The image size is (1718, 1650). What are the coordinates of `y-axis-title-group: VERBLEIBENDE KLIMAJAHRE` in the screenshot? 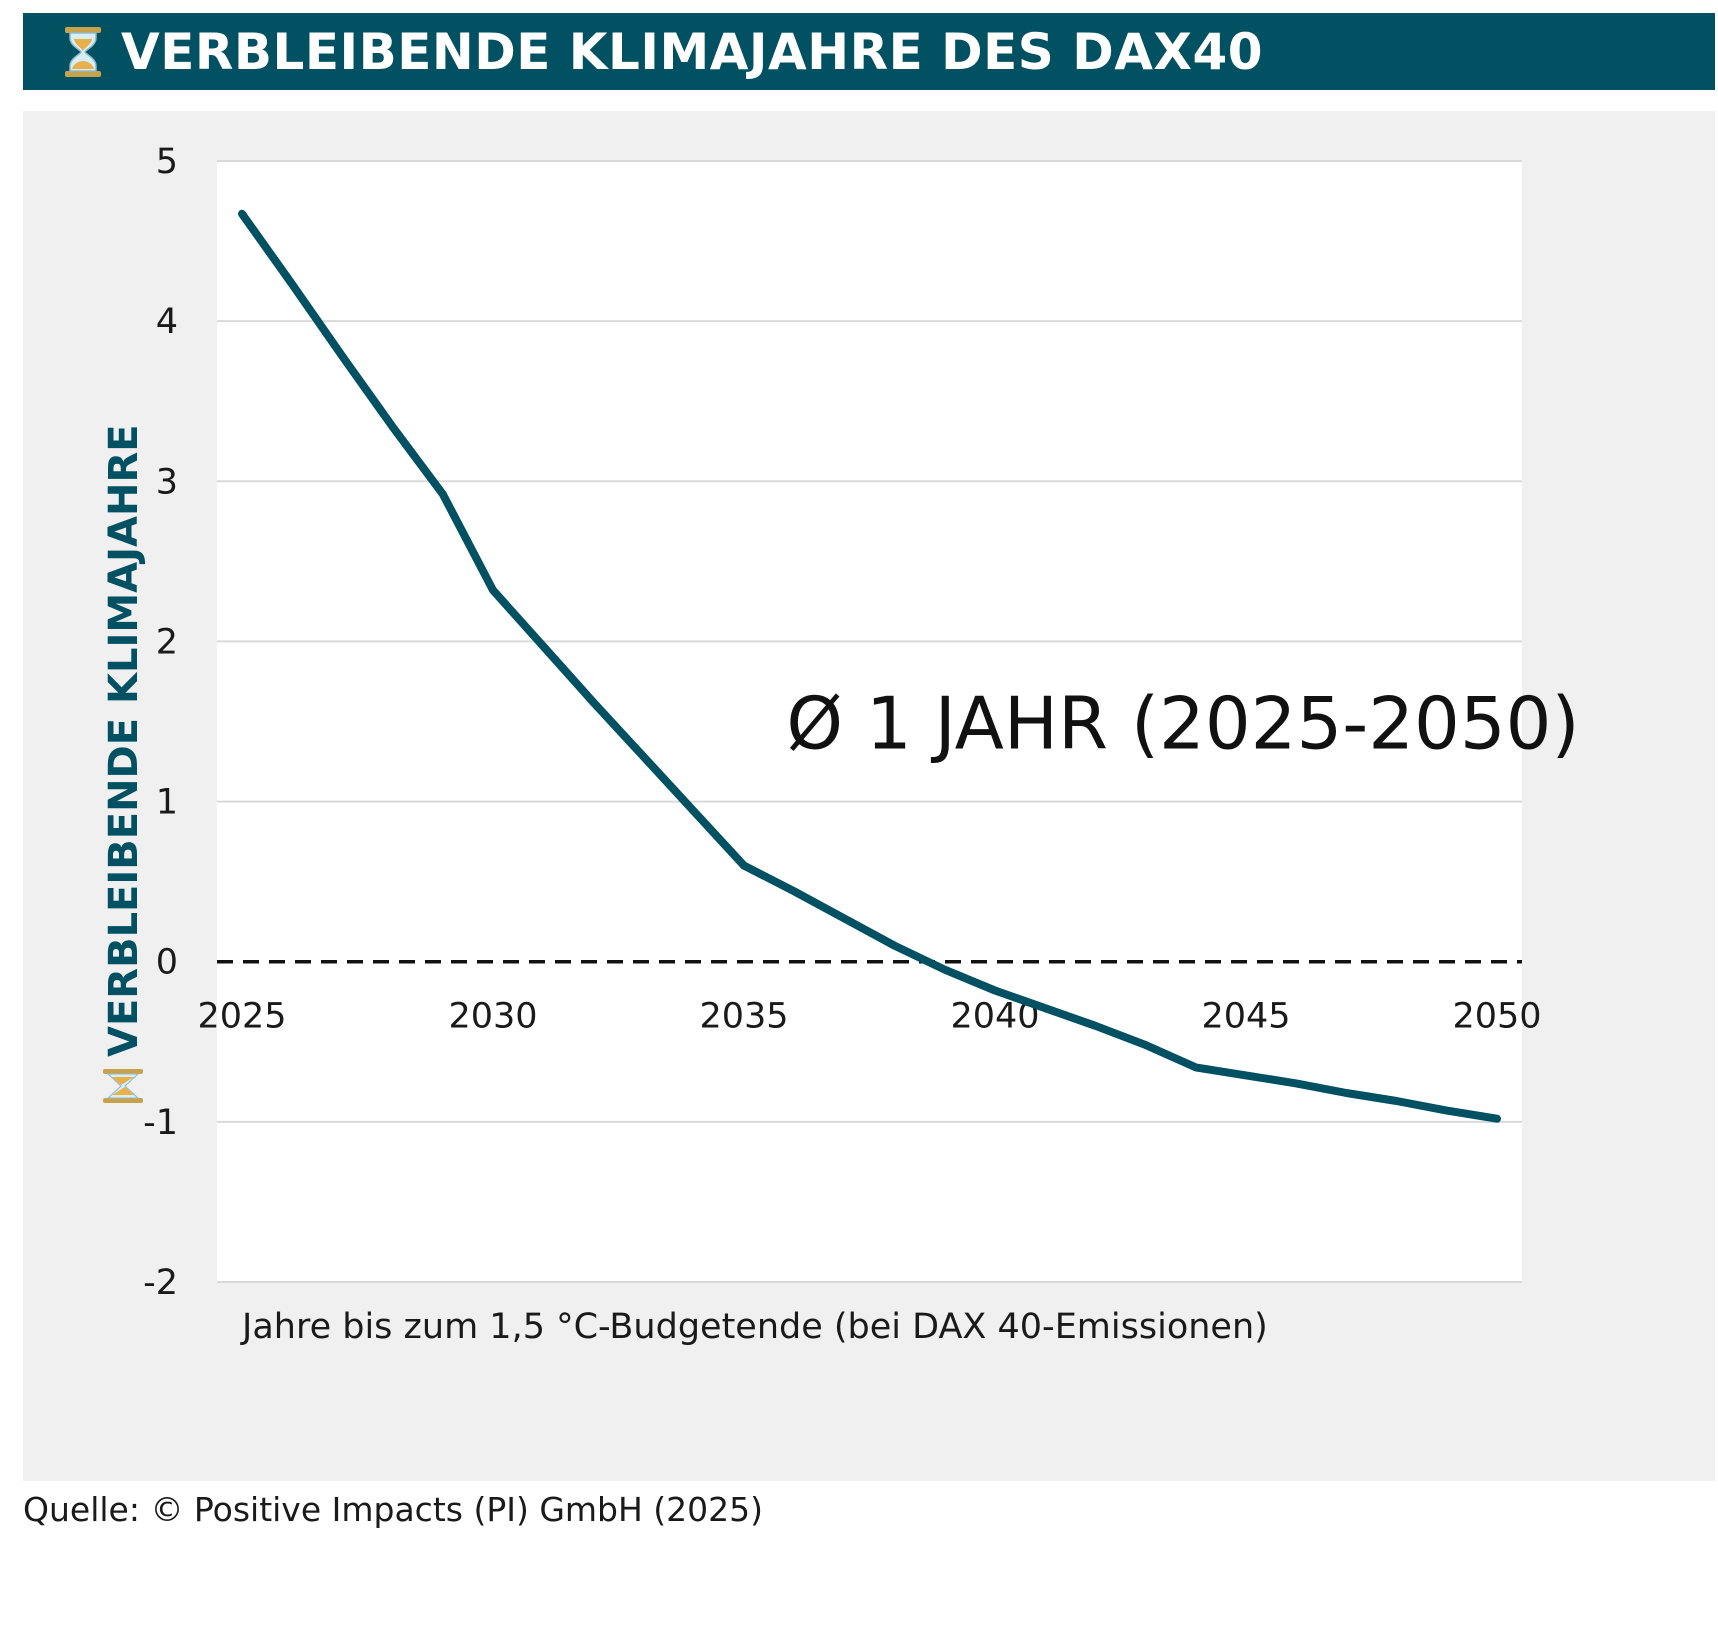 It's located at (124, 763).